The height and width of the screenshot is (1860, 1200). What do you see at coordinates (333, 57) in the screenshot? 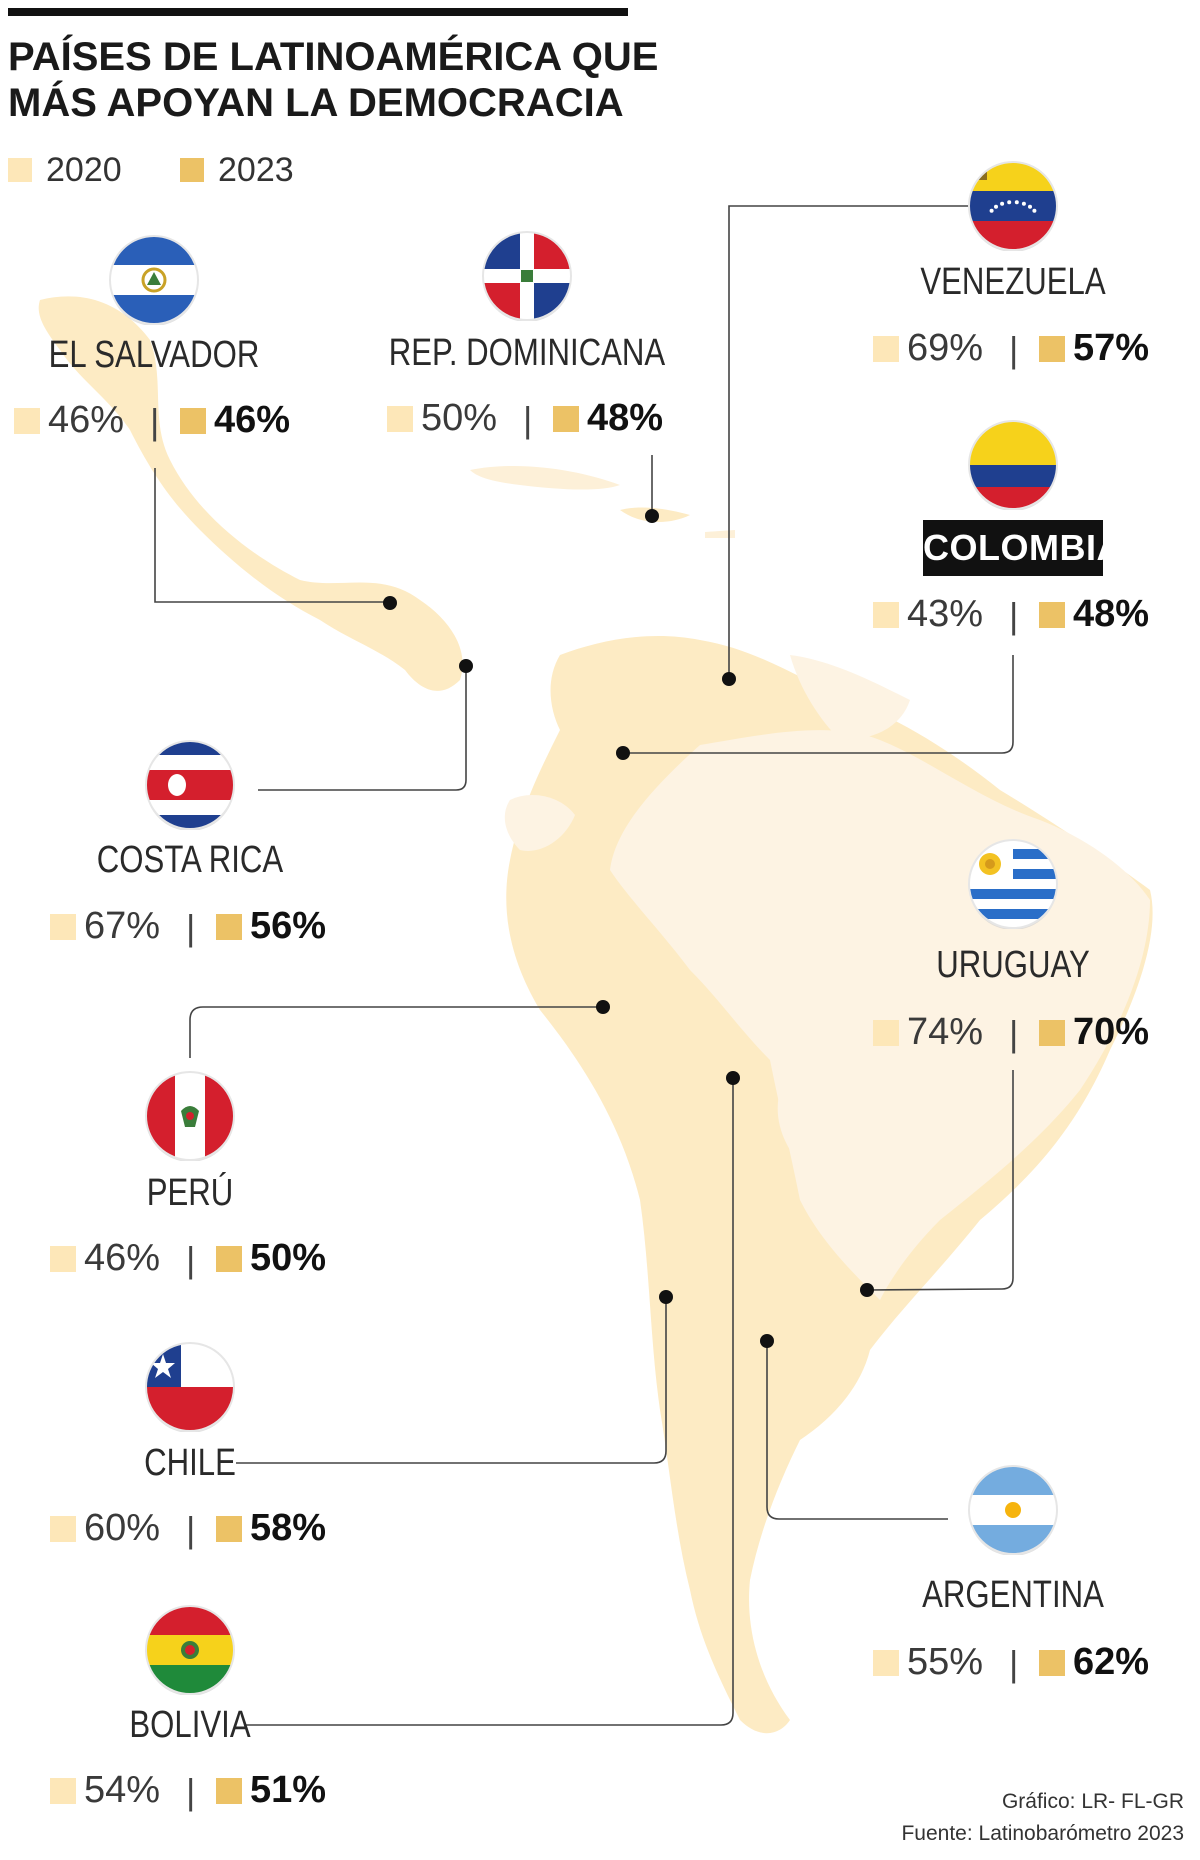
I see `title-line-1: PAÍSES DE LATINOAMÉRICA QUE` at bounding box center [333, 57].